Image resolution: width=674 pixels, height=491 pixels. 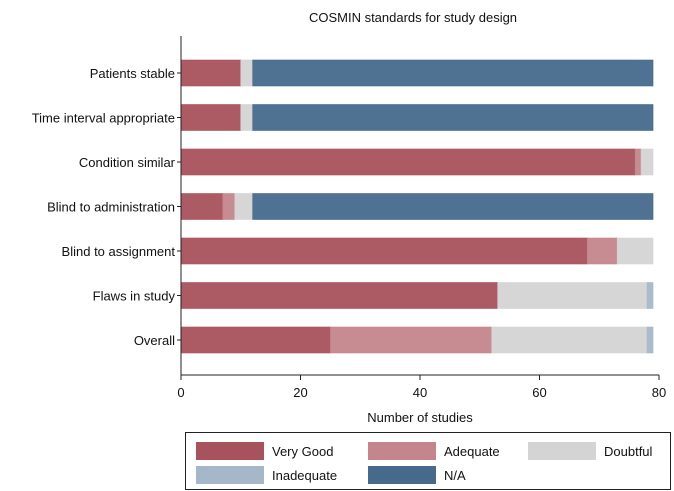 I want to click on x-tick-label: 20, so click(x=300, y=392).